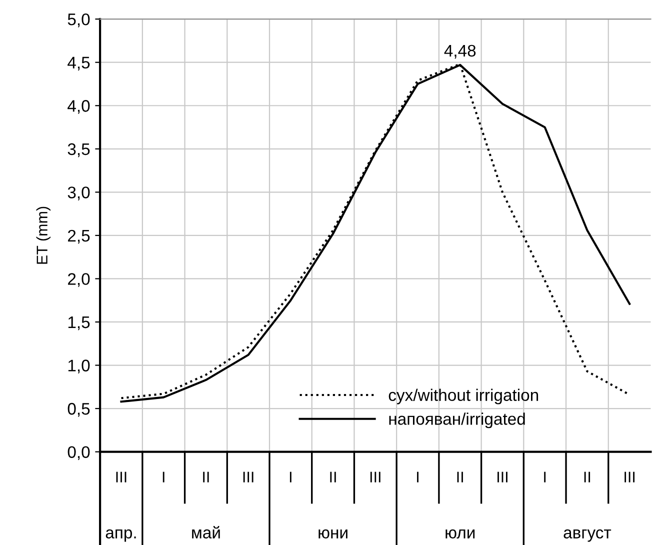 The width and height of the screenshot is (654, 545). I want to click on y-tick-label: 3,0, so click(79, 193).